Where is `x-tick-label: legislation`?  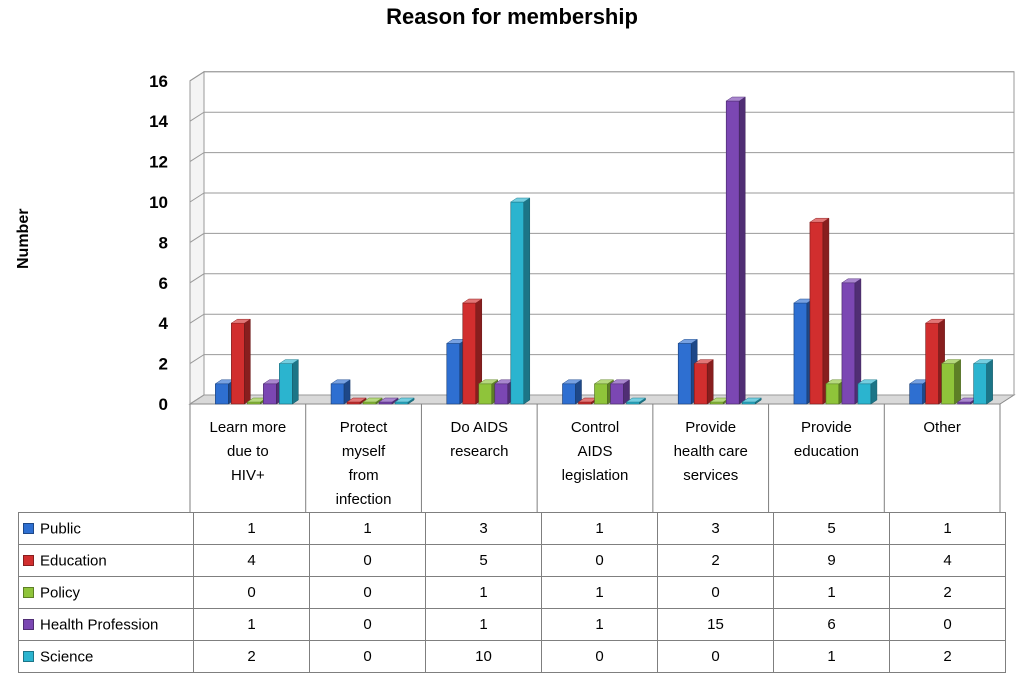 x-tick-label: legislation is located at coordinates (595, 475).